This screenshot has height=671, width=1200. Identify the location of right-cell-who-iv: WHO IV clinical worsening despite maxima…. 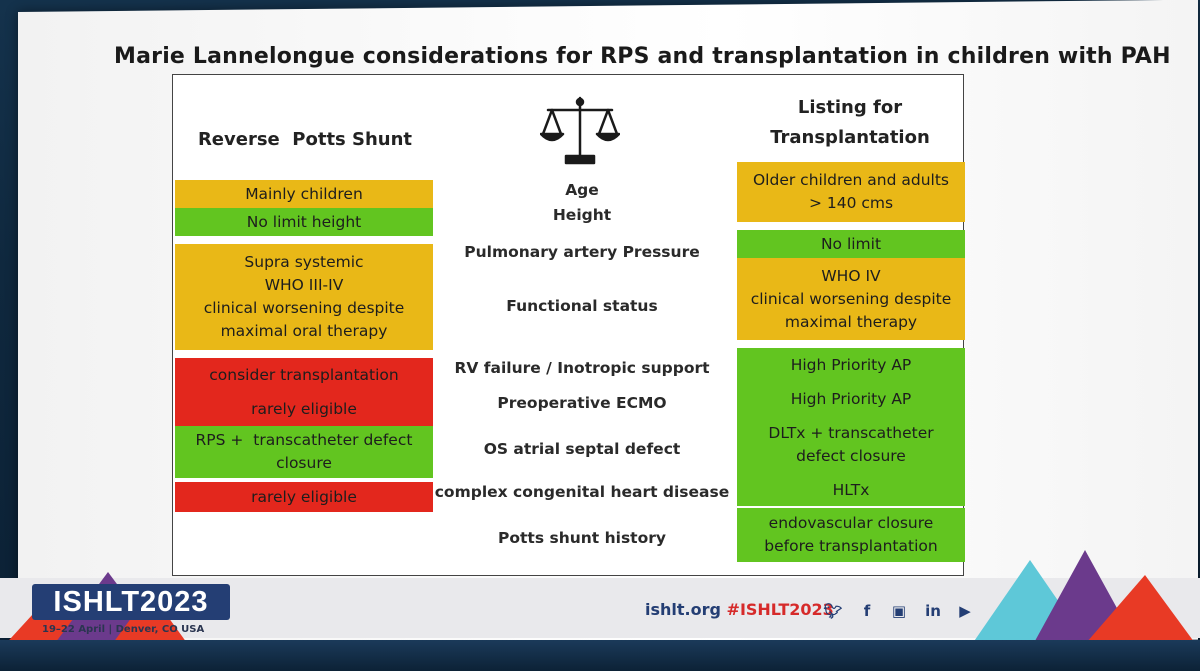
(851, 299).